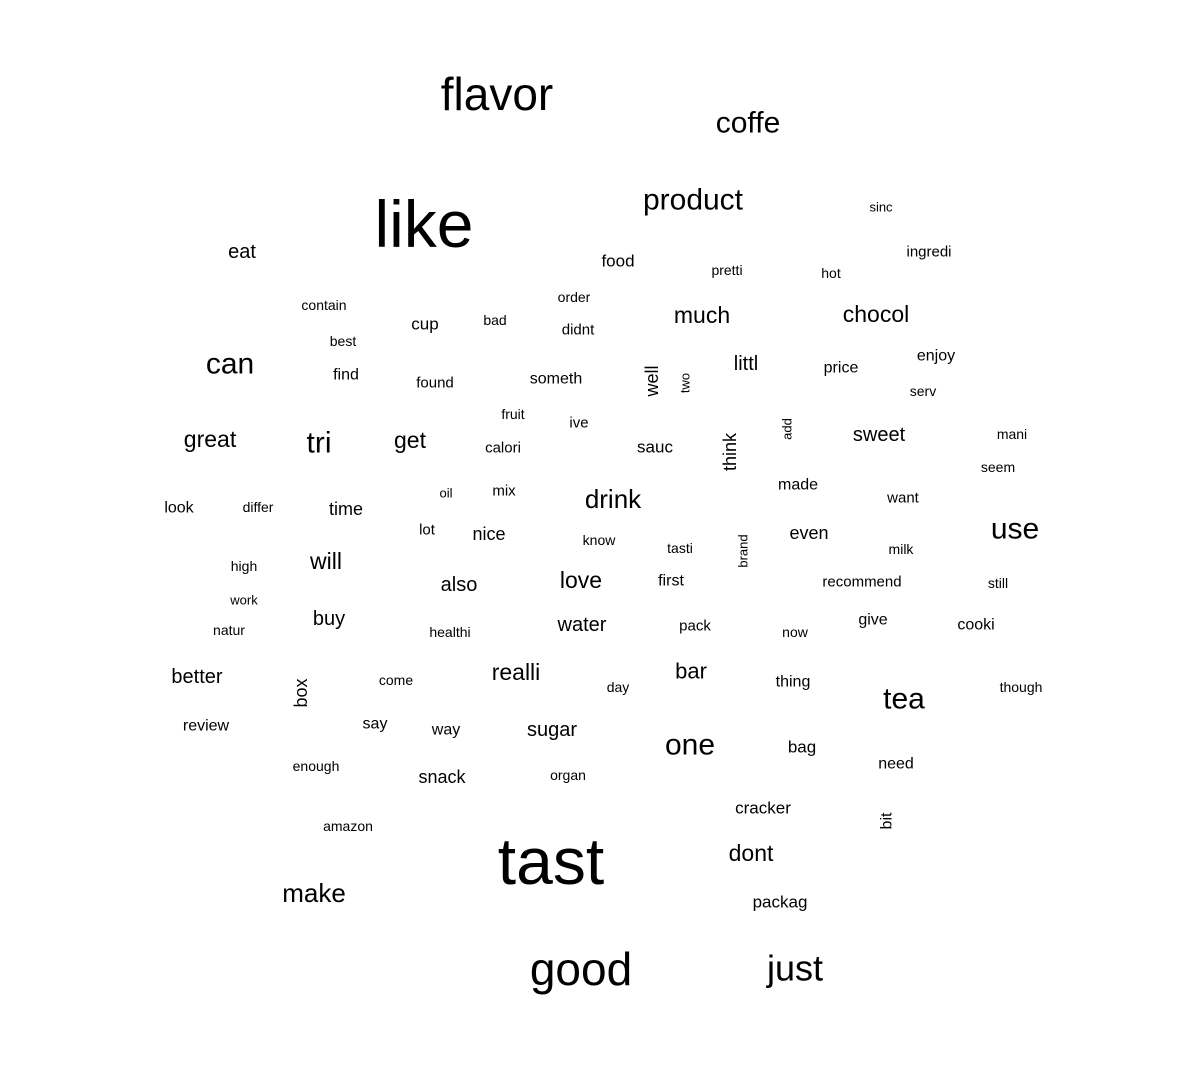 This screenshot has width=1200, height=1080. I want to click on word-bit: bit, so click(887, 820).